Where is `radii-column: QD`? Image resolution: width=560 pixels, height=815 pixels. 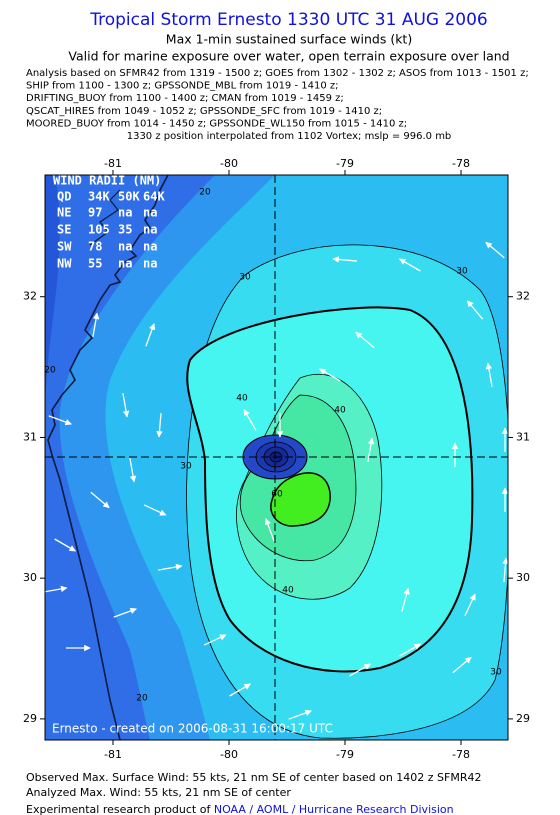 radii-column: QD is located at coordinates (64, 197).